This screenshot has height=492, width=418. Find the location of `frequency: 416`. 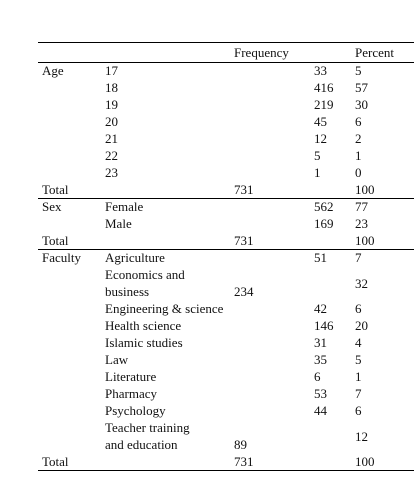

frequency: 416 is located at coordinates (324, 87).